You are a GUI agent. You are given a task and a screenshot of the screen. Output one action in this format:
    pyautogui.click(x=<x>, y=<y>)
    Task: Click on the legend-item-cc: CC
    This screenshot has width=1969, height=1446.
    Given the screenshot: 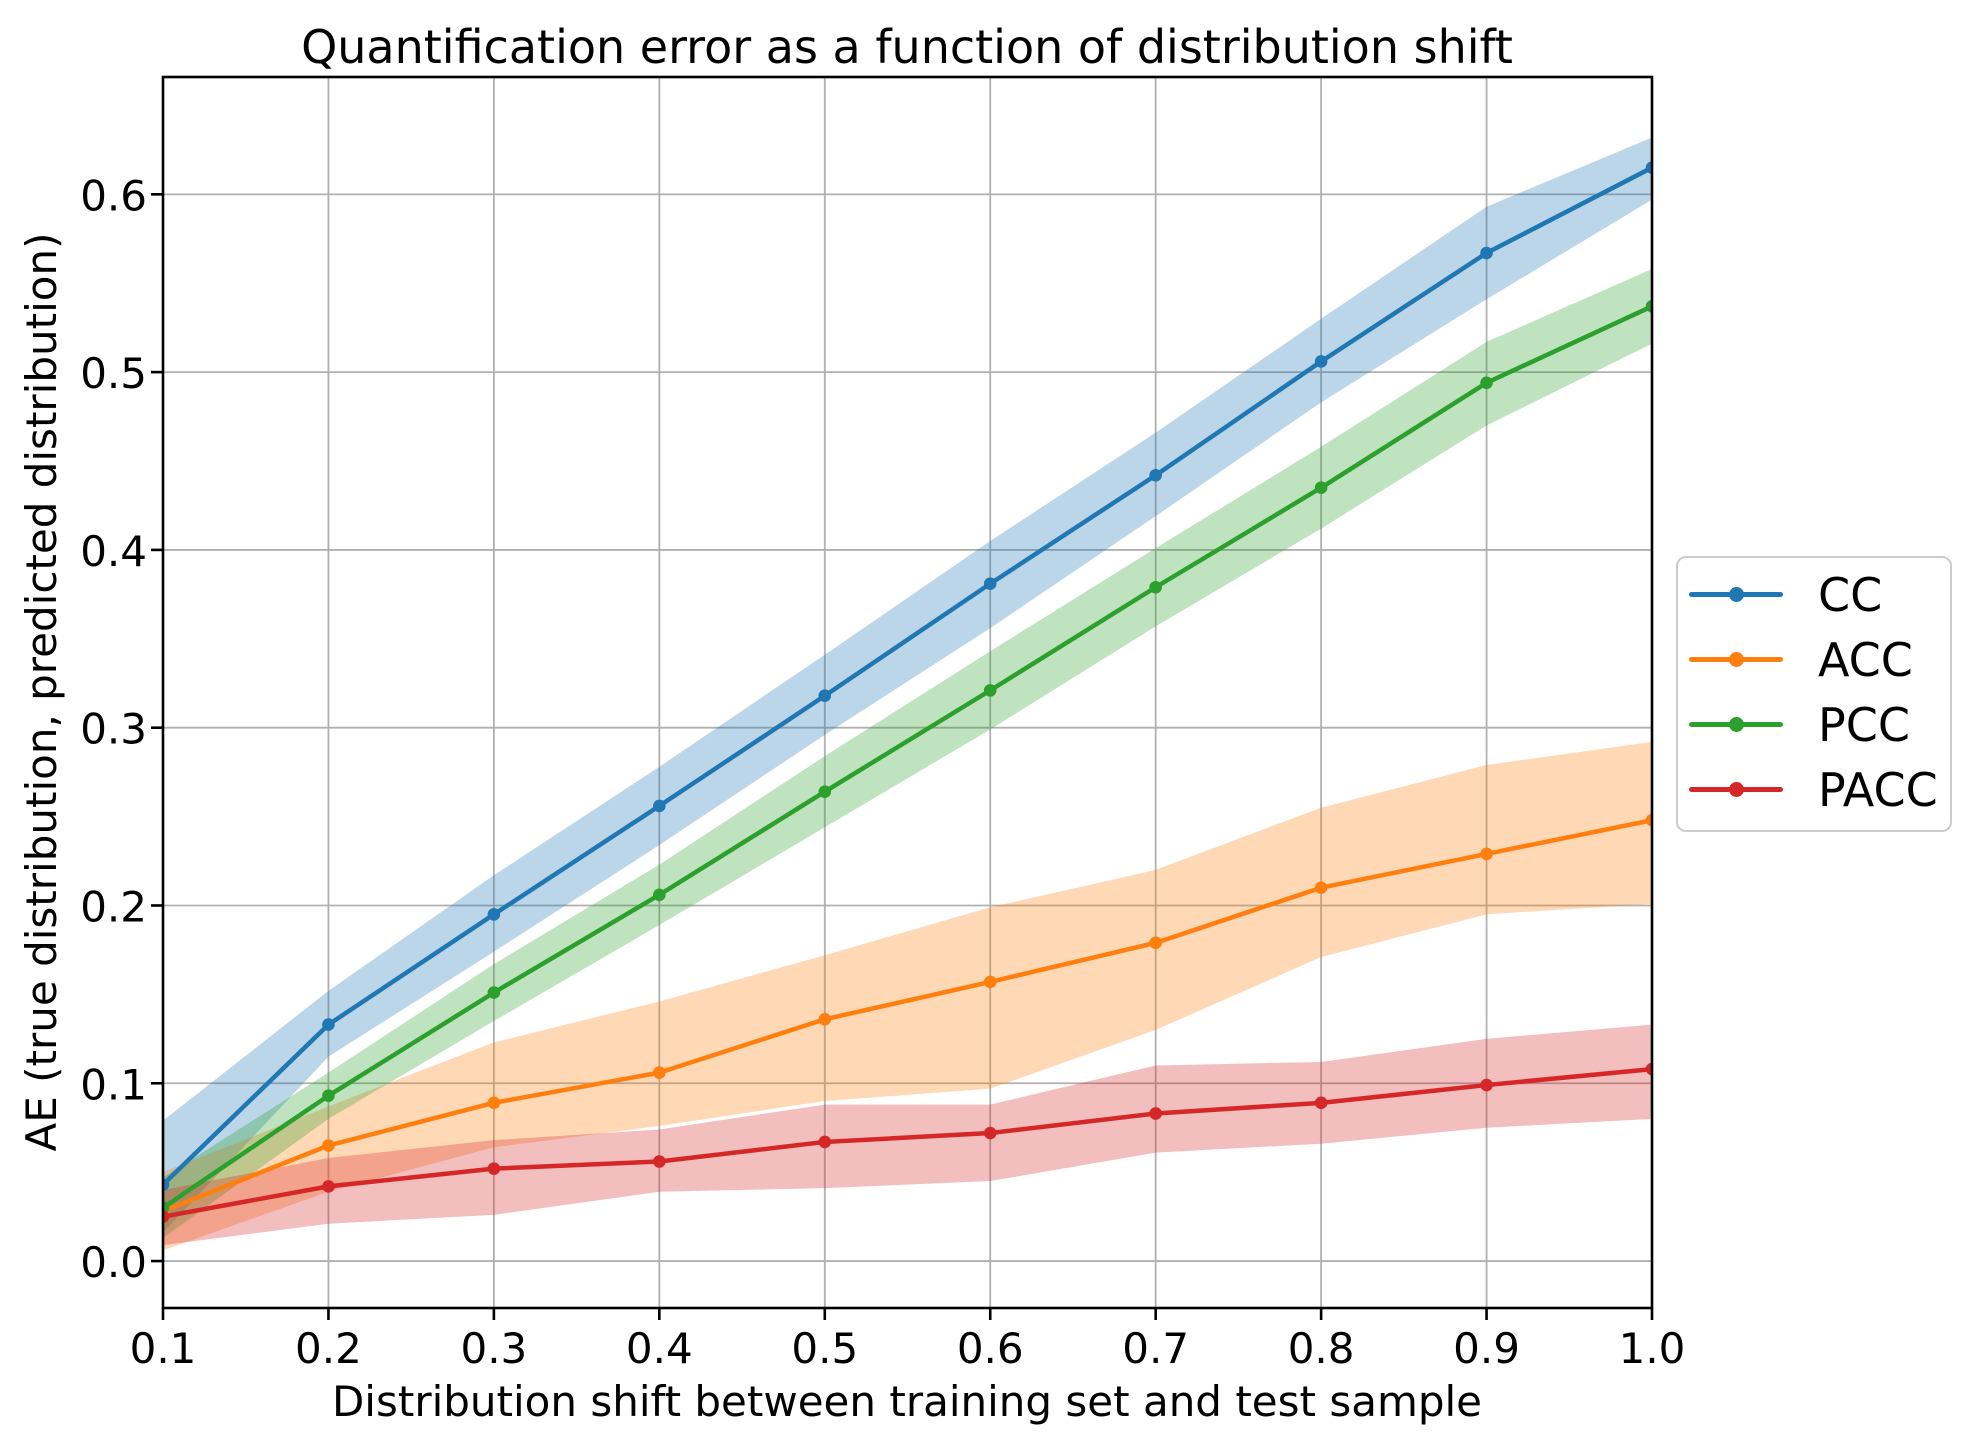 What is the action you would take?
    pyautogui.click(x=1819, y=594)
    